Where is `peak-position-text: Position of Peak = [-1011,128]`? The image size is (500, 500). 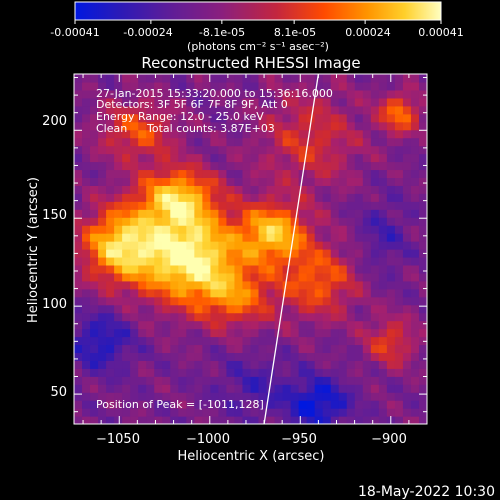 peak-position-text: Position of Peak = [-1011,128] is located at coordinates (180, 404).